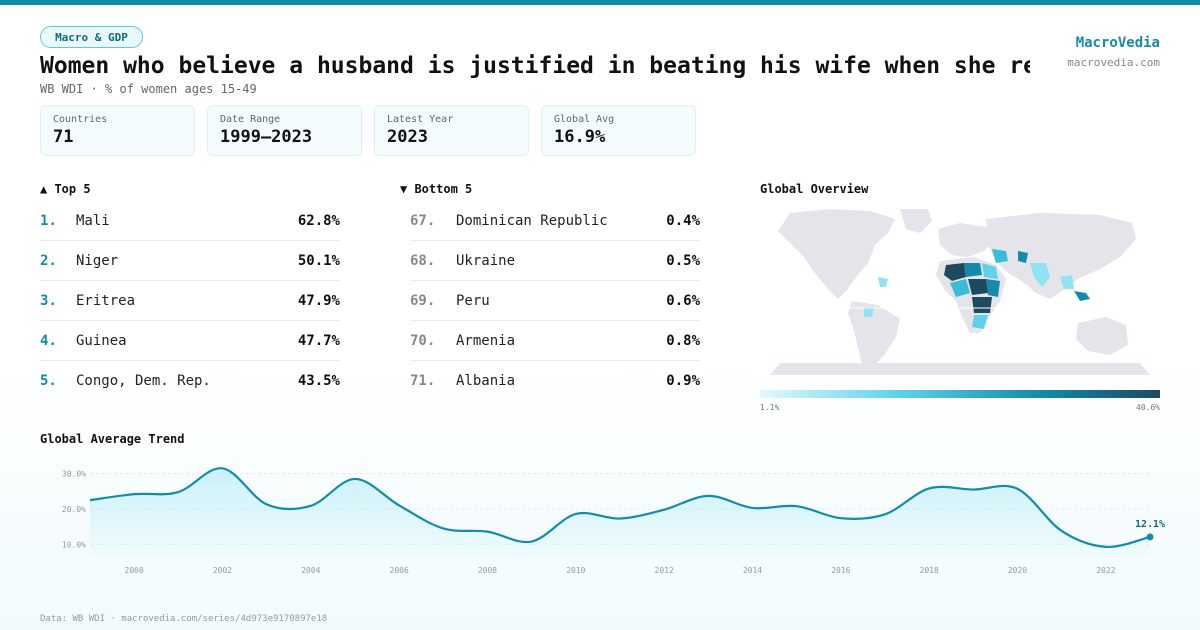  What do you see at coordinates (420, 119) in the screenshot?
I see `stat-label: Latest Year` at bounding box center [420, 119].